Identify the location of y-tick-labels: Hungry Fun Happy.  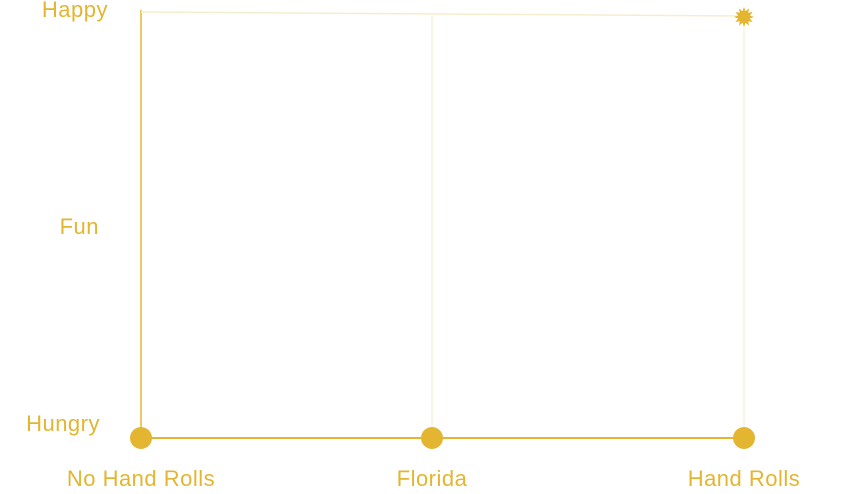
(67, 218).